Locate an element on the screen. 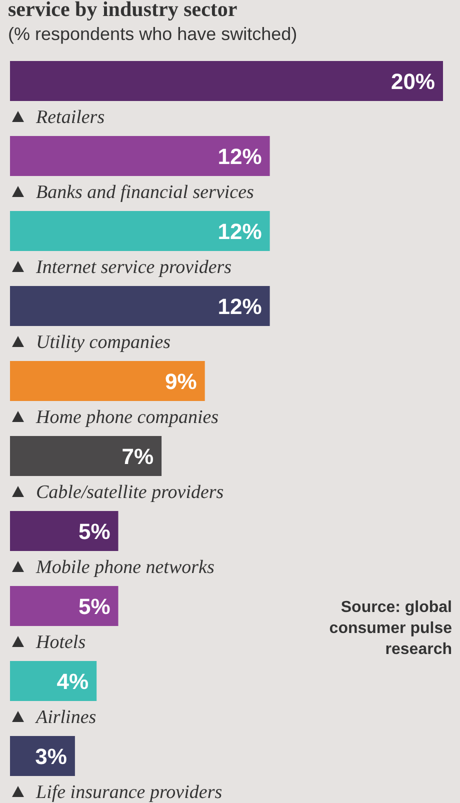  y-tick-label: Airlines is located at coordinates (65, 717).